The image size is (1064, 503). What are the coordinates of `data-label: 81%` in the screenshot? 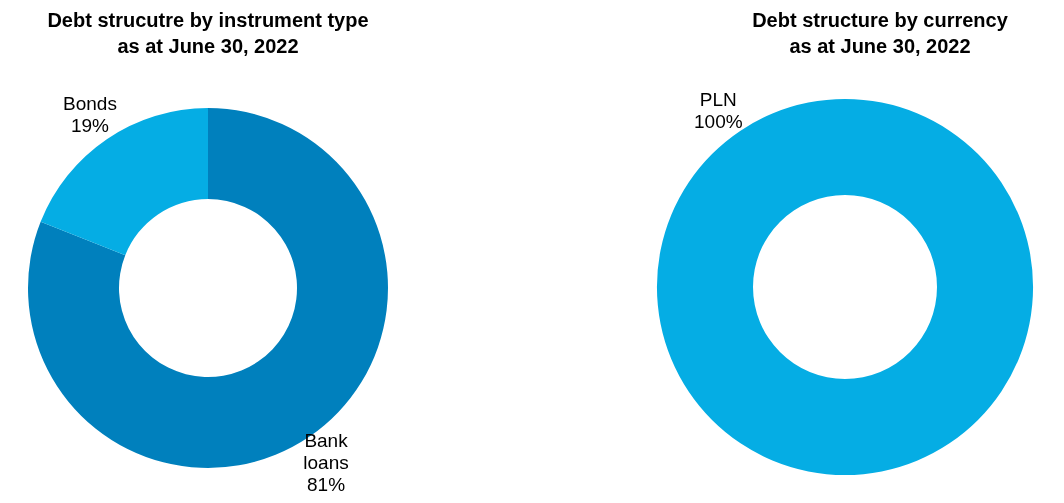 It's located at (326, 484).